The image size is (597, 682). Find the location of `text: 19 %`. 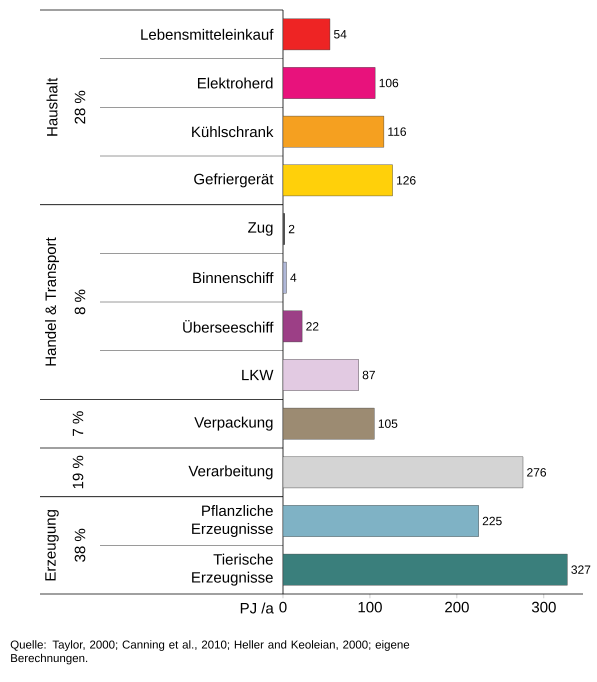

text: 19 % is located at coordinates (78, 472).